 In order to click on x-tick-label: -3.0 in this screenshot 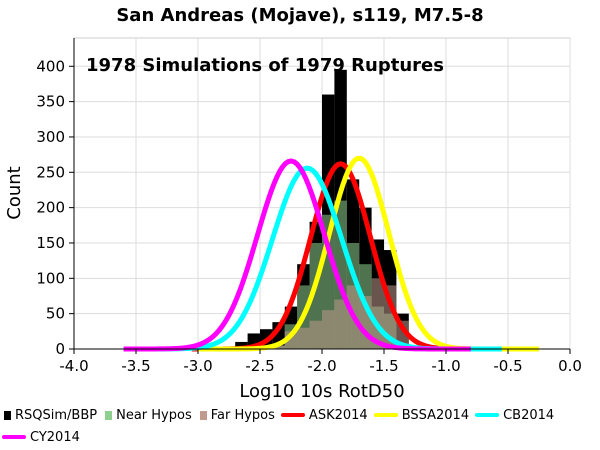, I will do `click(197, 366)`.